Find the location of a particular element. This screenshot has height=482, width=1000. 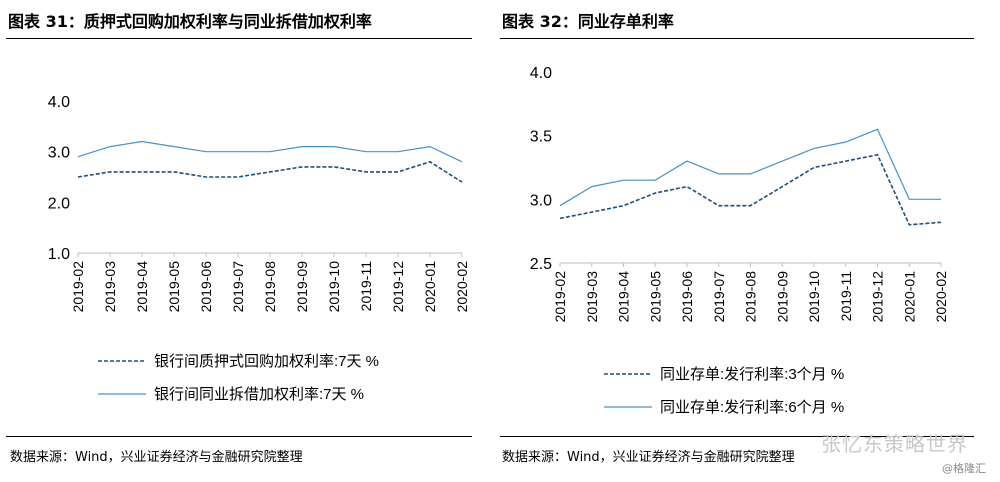

chart-title: 图表 32：同业存单利率 is located at coordinates (588, 21).